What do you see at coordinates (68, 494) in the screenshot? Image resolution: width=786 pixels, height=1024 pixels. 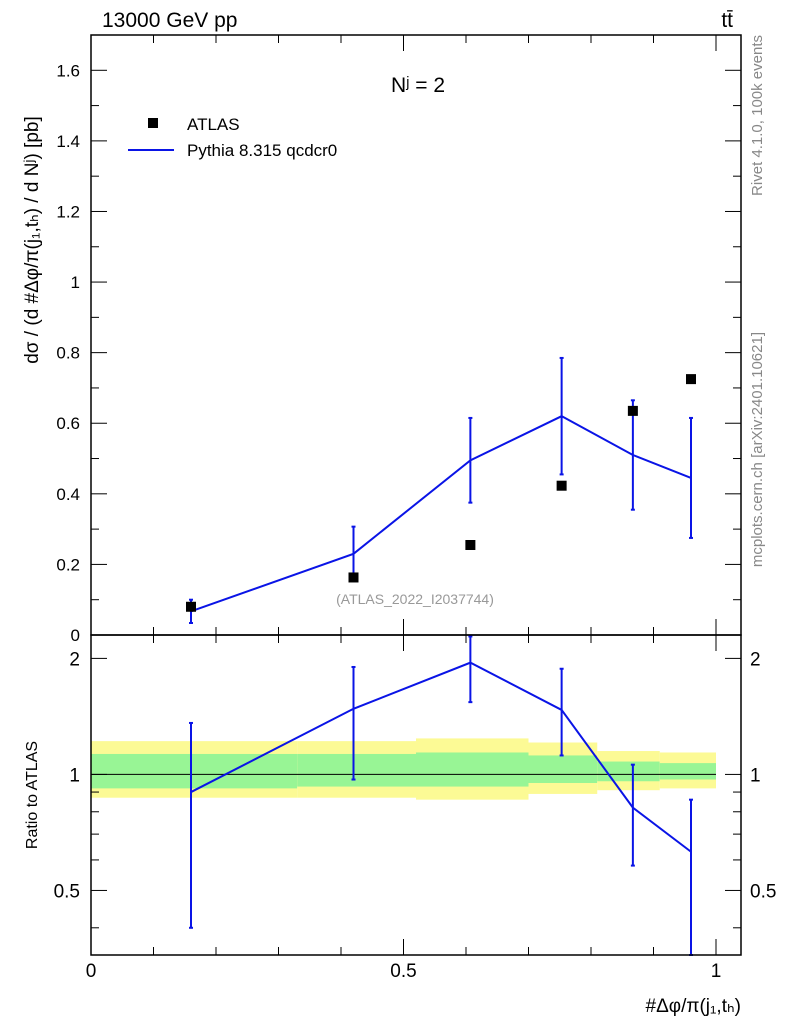 I see `main-ytick-label: 0.4` at bounding box center [68, 494].